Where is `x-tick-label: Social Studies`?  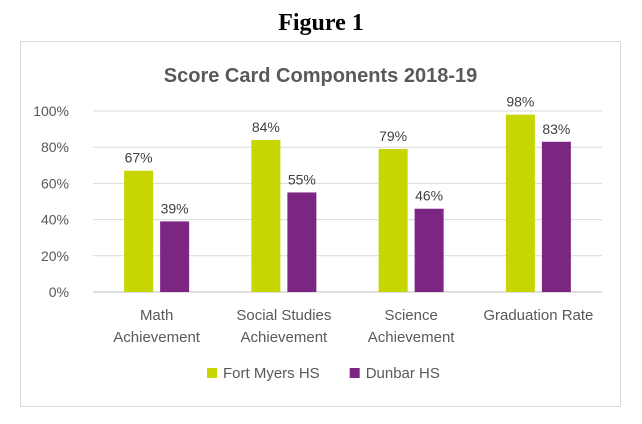 x-tick-label: Social Studies is located at coordinates (283, 315).